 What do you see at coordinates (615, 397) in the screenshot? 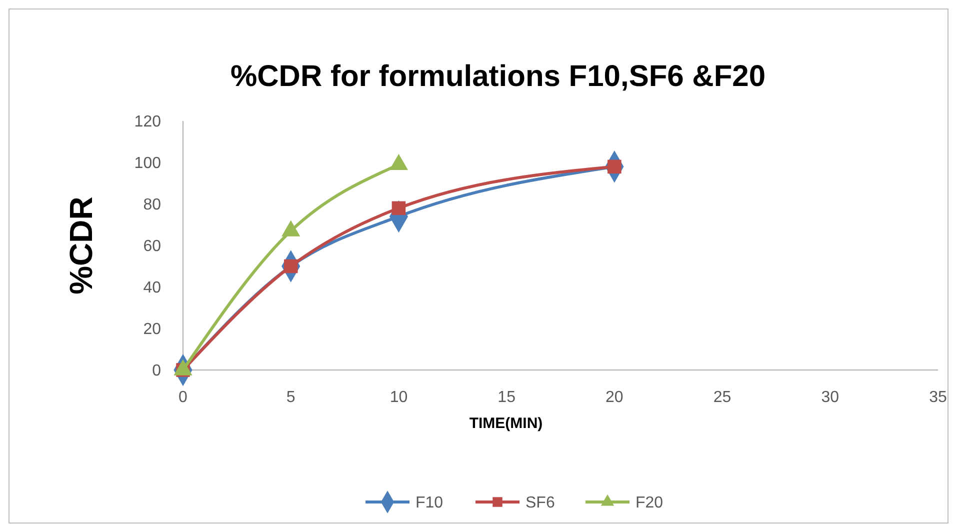
I see `x-tick-label: 20` at bounding box center [615, 397].